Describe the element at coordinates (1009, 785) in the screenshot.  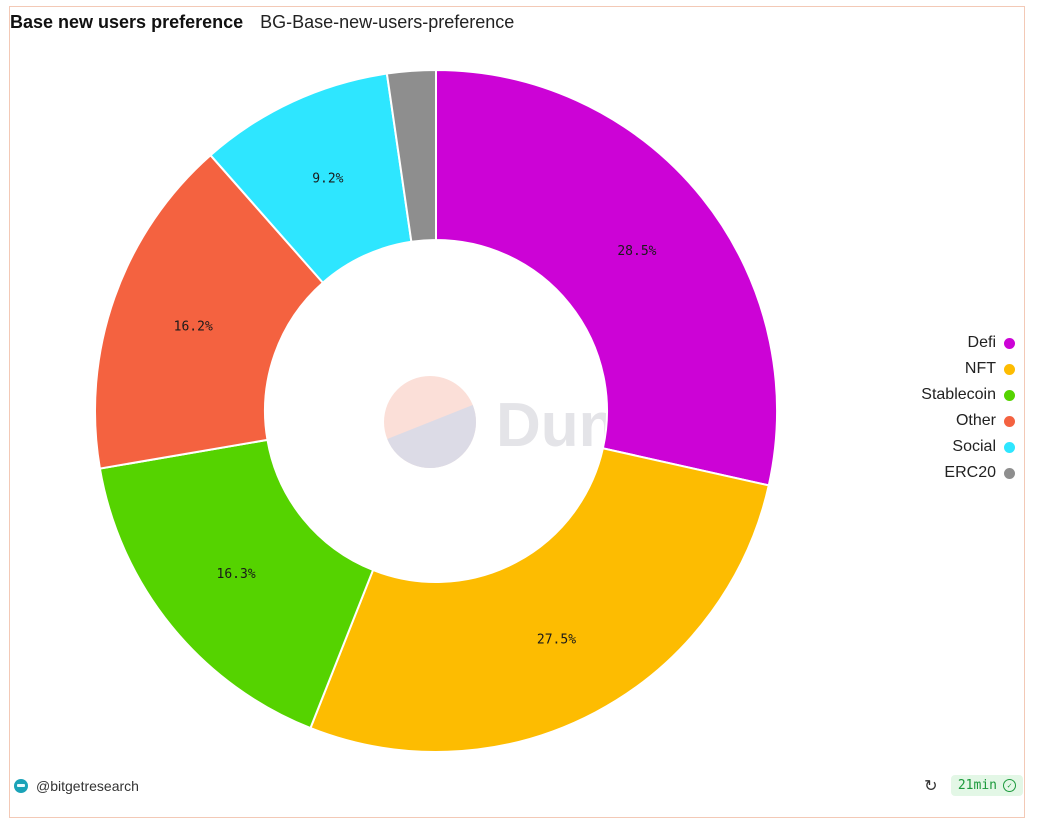
I see `check-circle-icon: ✓` at that location.